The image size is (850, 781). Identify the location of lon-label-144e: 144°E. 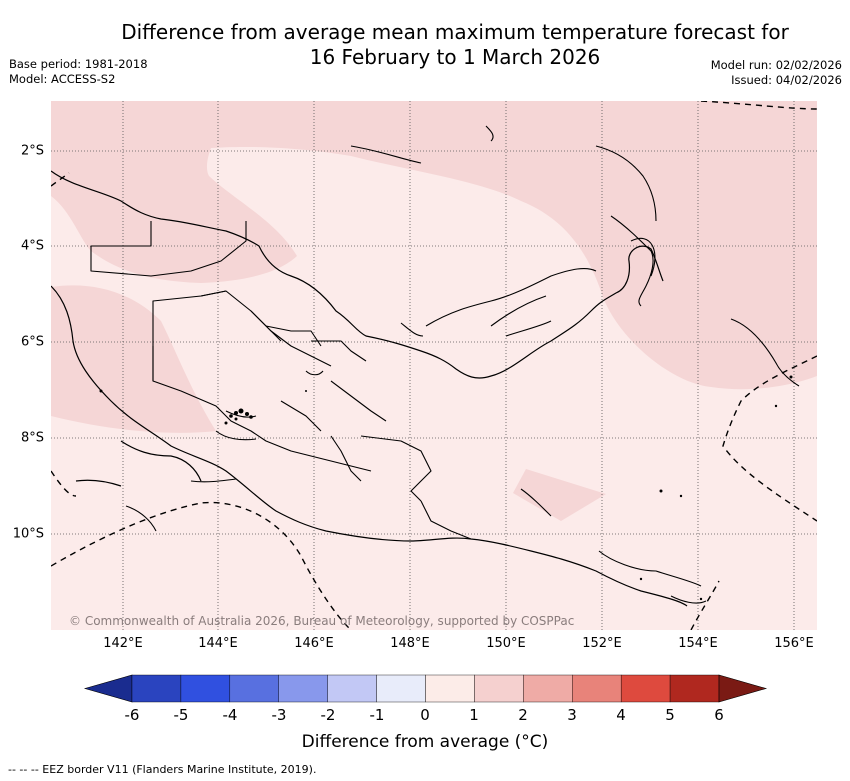
(218, 643).